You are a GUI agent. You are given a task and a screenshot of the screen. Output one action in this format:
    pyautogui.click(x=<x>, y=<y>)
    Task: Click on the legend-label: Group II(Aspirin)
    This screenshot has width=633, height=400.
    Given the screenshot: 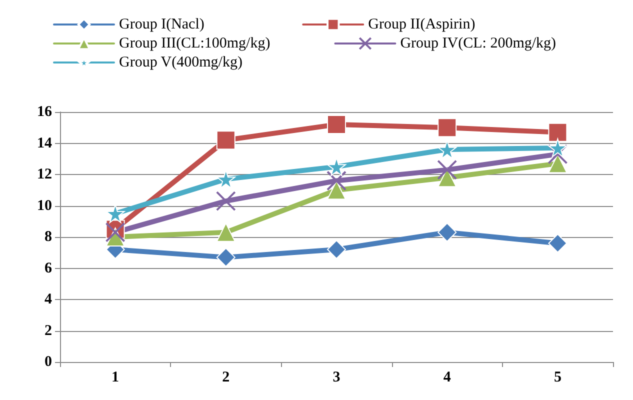 What is the action you would take?
    pyautogui.click(x=461, y=24)
    